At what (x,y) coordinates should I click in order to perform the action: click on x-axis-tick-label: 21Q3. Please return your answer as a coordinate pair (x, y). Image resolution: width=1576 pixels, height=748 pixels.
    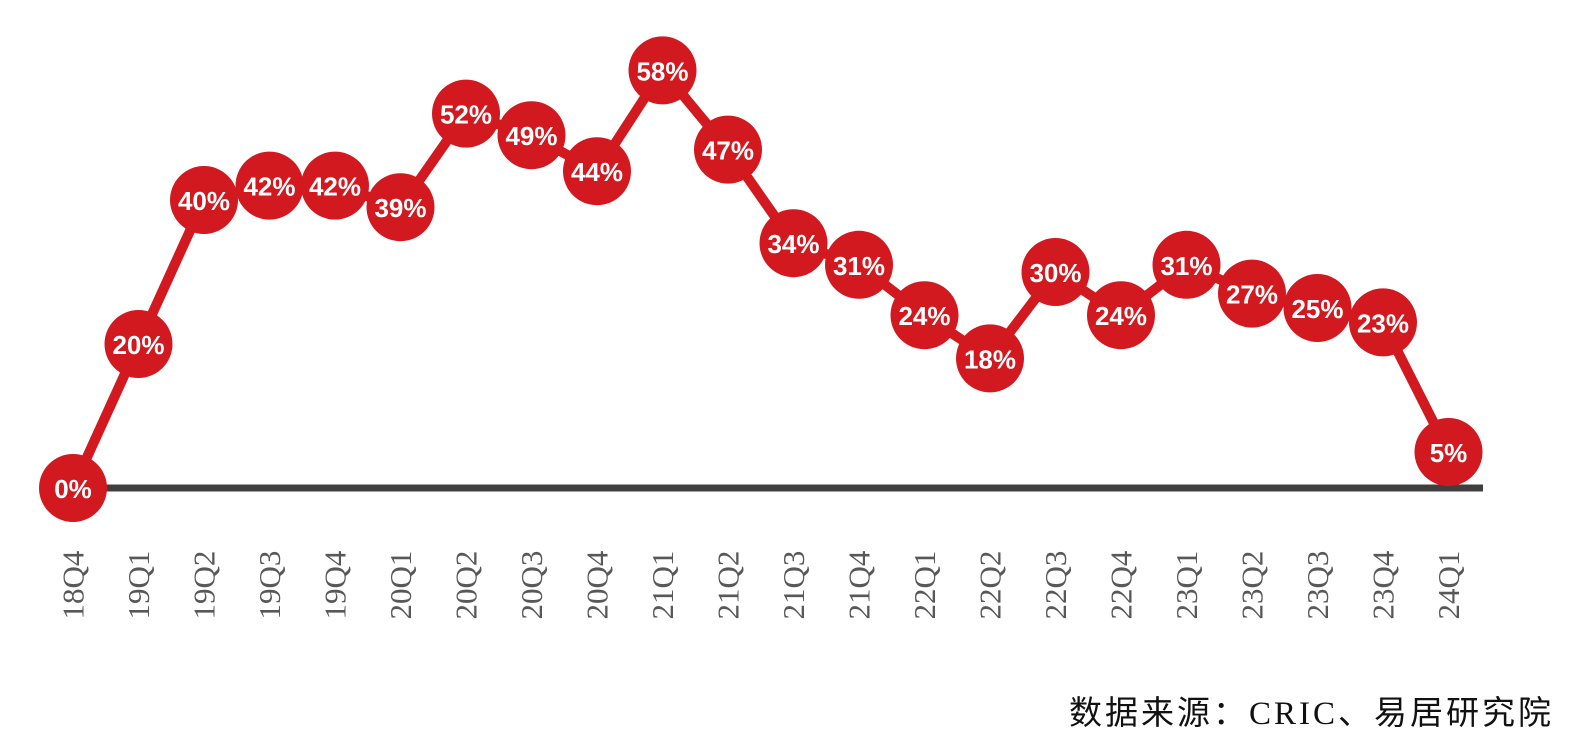
    Looking at the image, I should click on (793, 585).